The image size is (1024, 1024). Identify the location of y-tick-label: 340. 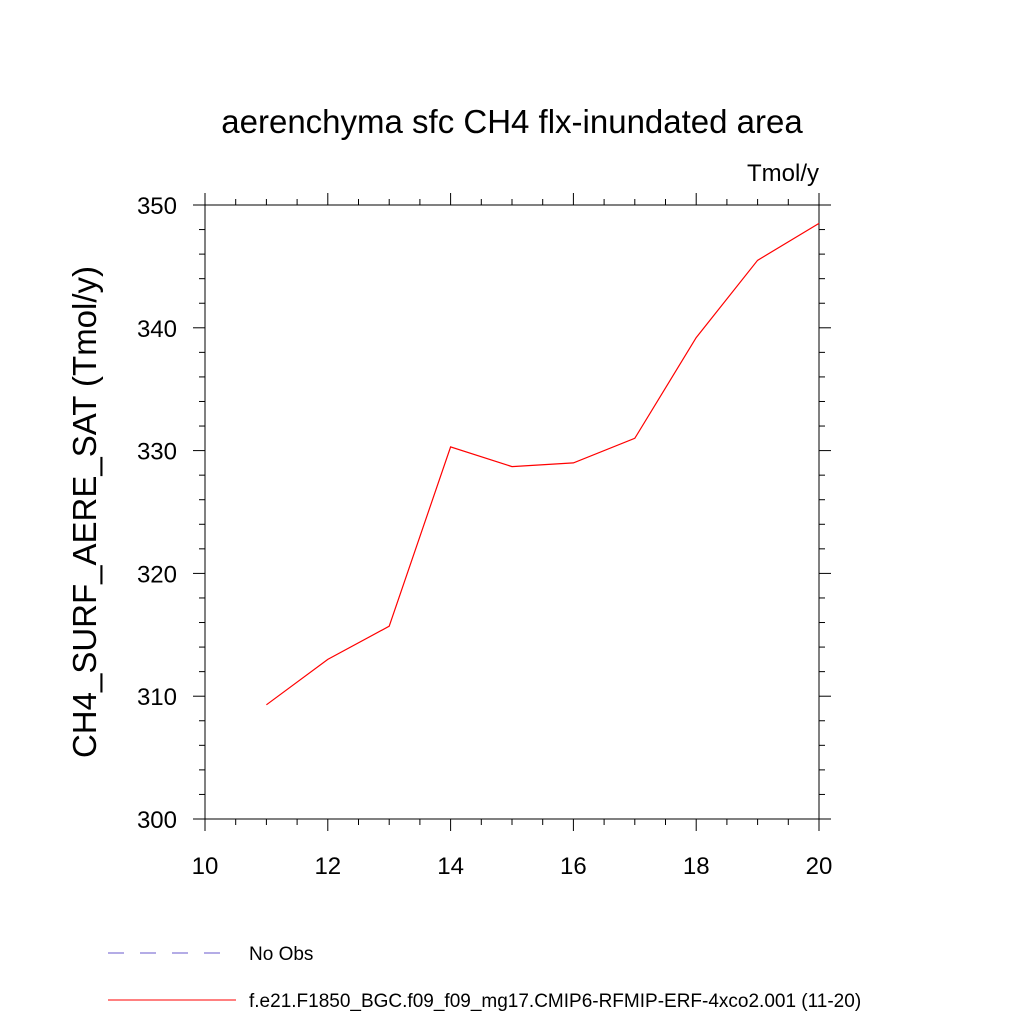
(157, 329).